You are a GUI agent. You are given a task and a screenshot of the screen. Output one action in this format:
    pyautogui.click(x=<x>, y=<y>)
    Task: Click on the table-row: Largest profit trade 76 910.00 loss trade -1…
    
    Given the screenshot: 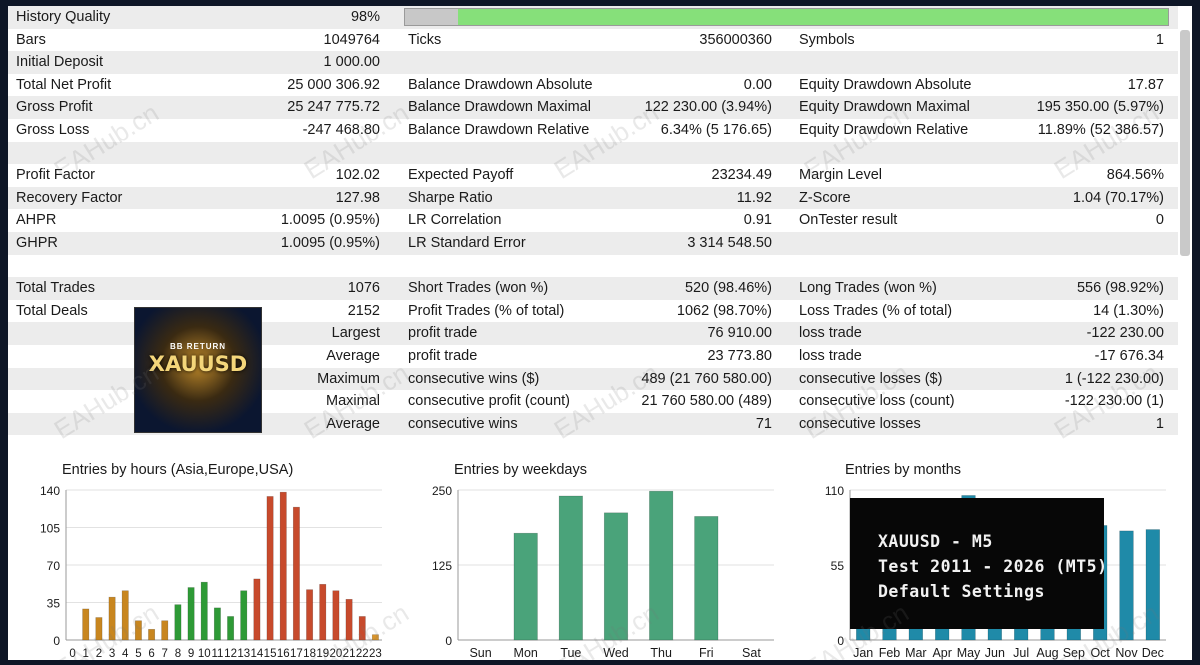 What is the action you would take?
    pyautogui.click(x=593, y=333)
    